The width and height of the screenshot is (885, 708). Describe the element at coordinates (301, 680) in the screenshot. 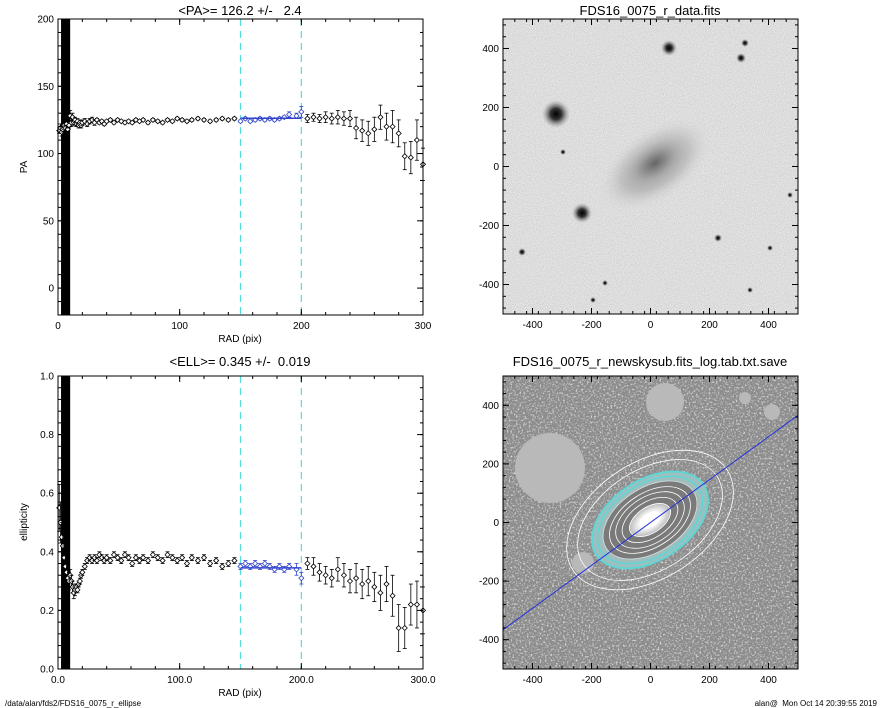

I see `x-tick-label: 200.0` at that location.